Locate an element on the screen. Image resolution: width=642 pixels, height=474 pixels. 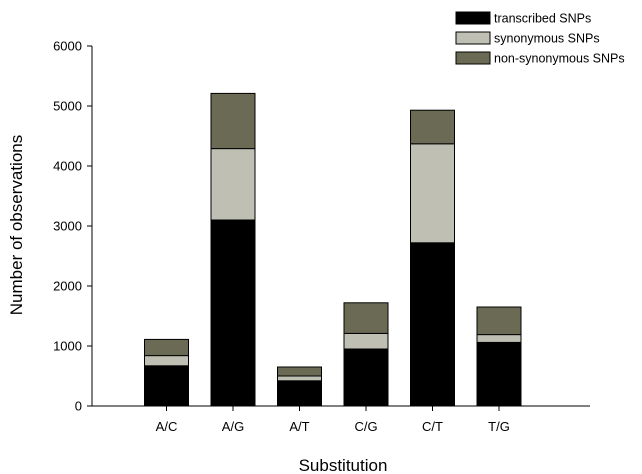
x-tick-label: T/G is located at coordinates (499, 426).